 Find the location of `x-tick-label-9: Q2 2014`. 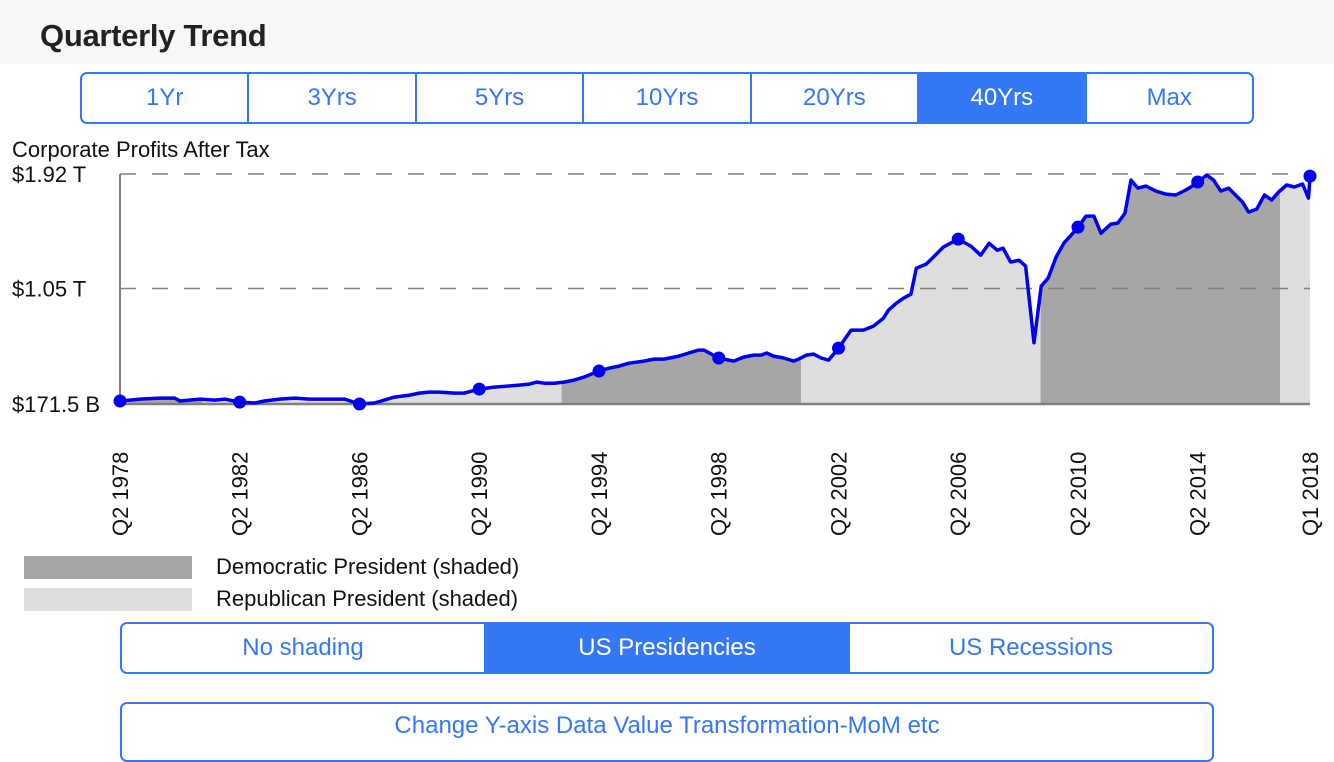

x-tick-label-9: Q2 2014 is located at coordinates (1198, 494).